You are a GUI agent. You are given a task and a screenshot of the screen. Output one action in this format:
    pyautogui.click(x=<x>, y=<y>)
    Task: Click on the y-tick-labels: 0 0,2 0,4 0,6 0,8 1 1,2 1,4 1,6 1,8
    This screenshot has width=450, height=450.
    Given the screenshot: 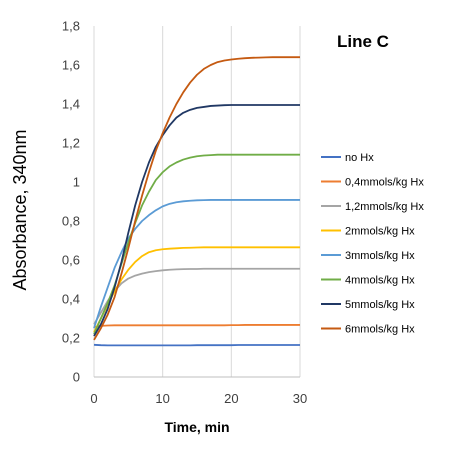 What is the action you would take?
    pyautogui.click(x=71, y=202)
    